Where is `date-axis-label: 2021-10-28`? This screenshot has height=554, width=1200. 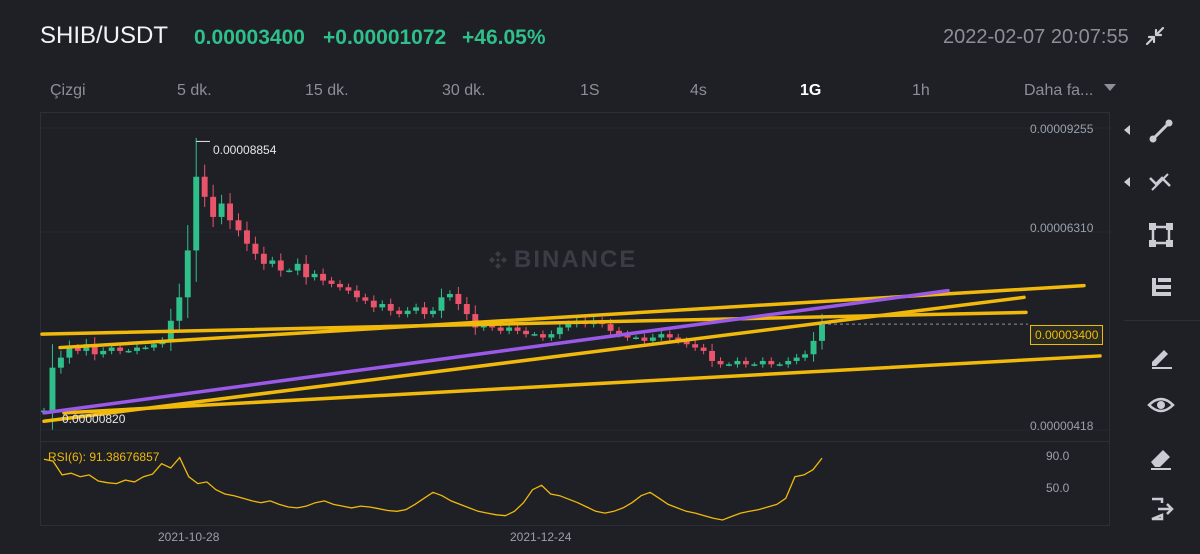 date-axis-label: 2021-10-28 is located at coordinates (189, 537).